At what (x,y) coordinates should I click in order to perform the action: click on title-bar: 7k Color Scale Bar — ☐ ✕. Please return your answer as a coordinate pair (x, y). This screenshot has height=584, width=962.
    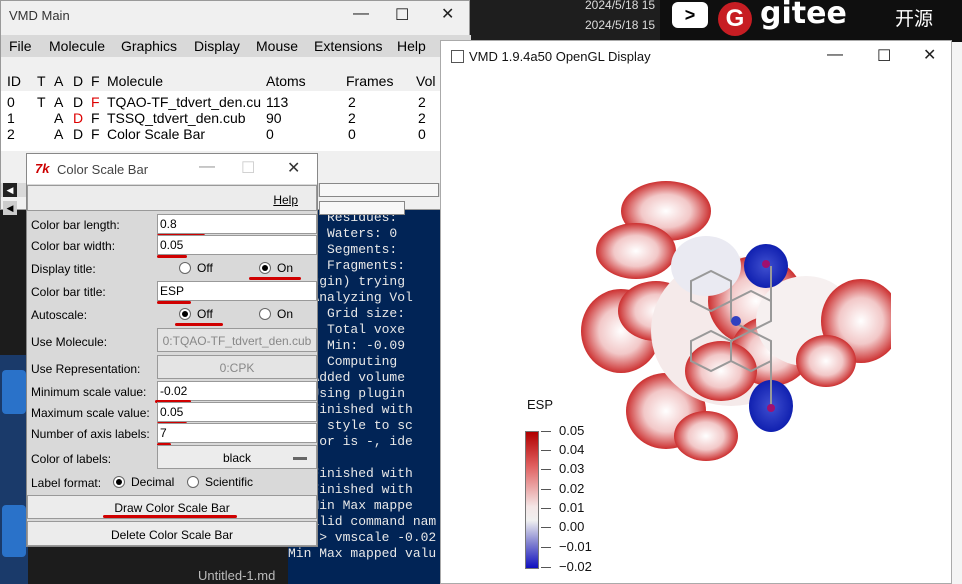
    Looking at the image, I should click on (172, 169).